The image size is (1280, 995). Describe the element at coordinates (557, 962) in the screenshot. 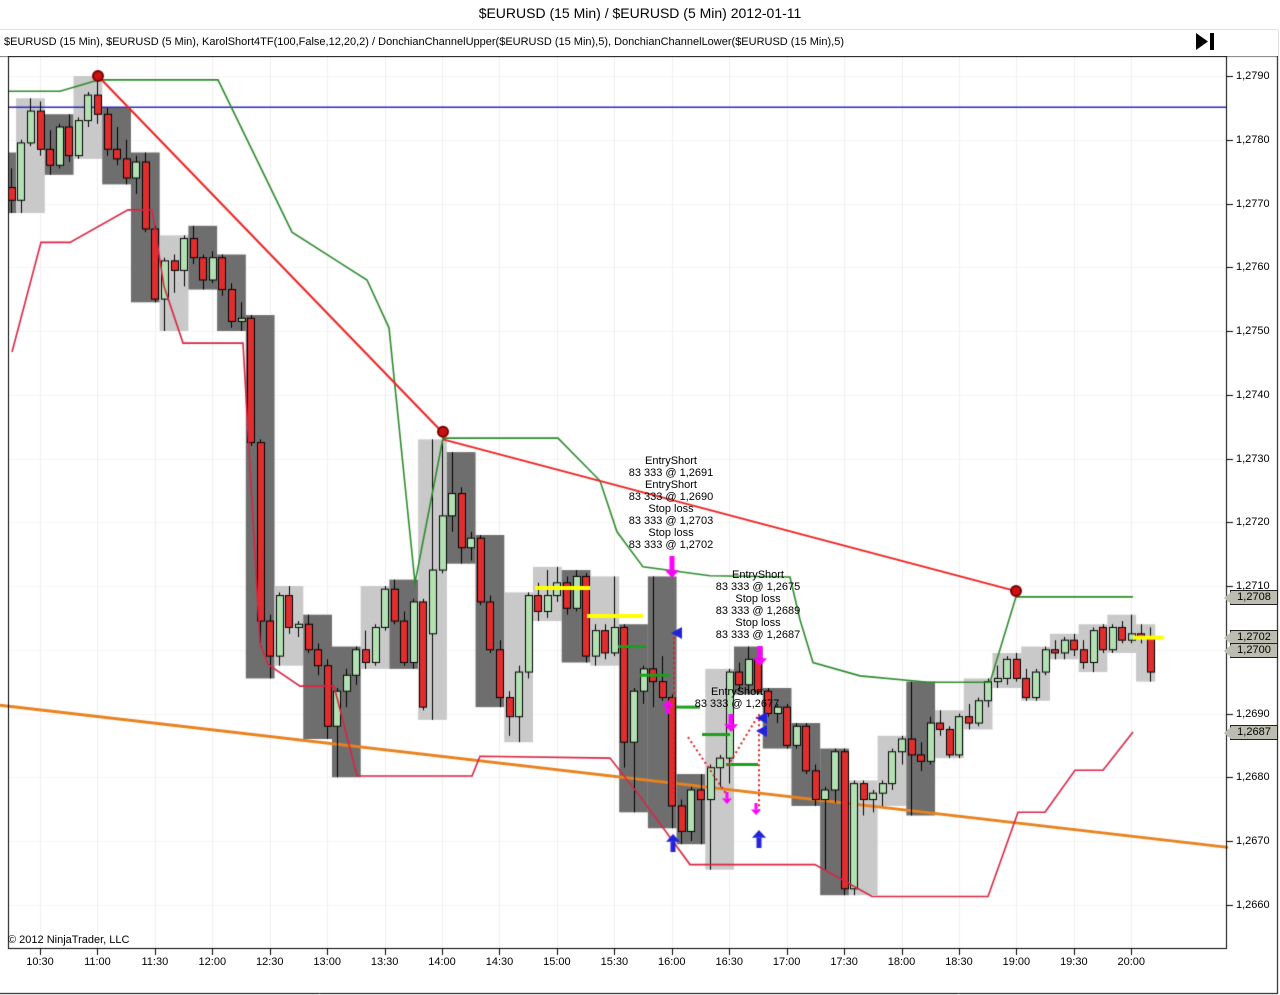

I see `time-axis-label: 15:00` at that location.